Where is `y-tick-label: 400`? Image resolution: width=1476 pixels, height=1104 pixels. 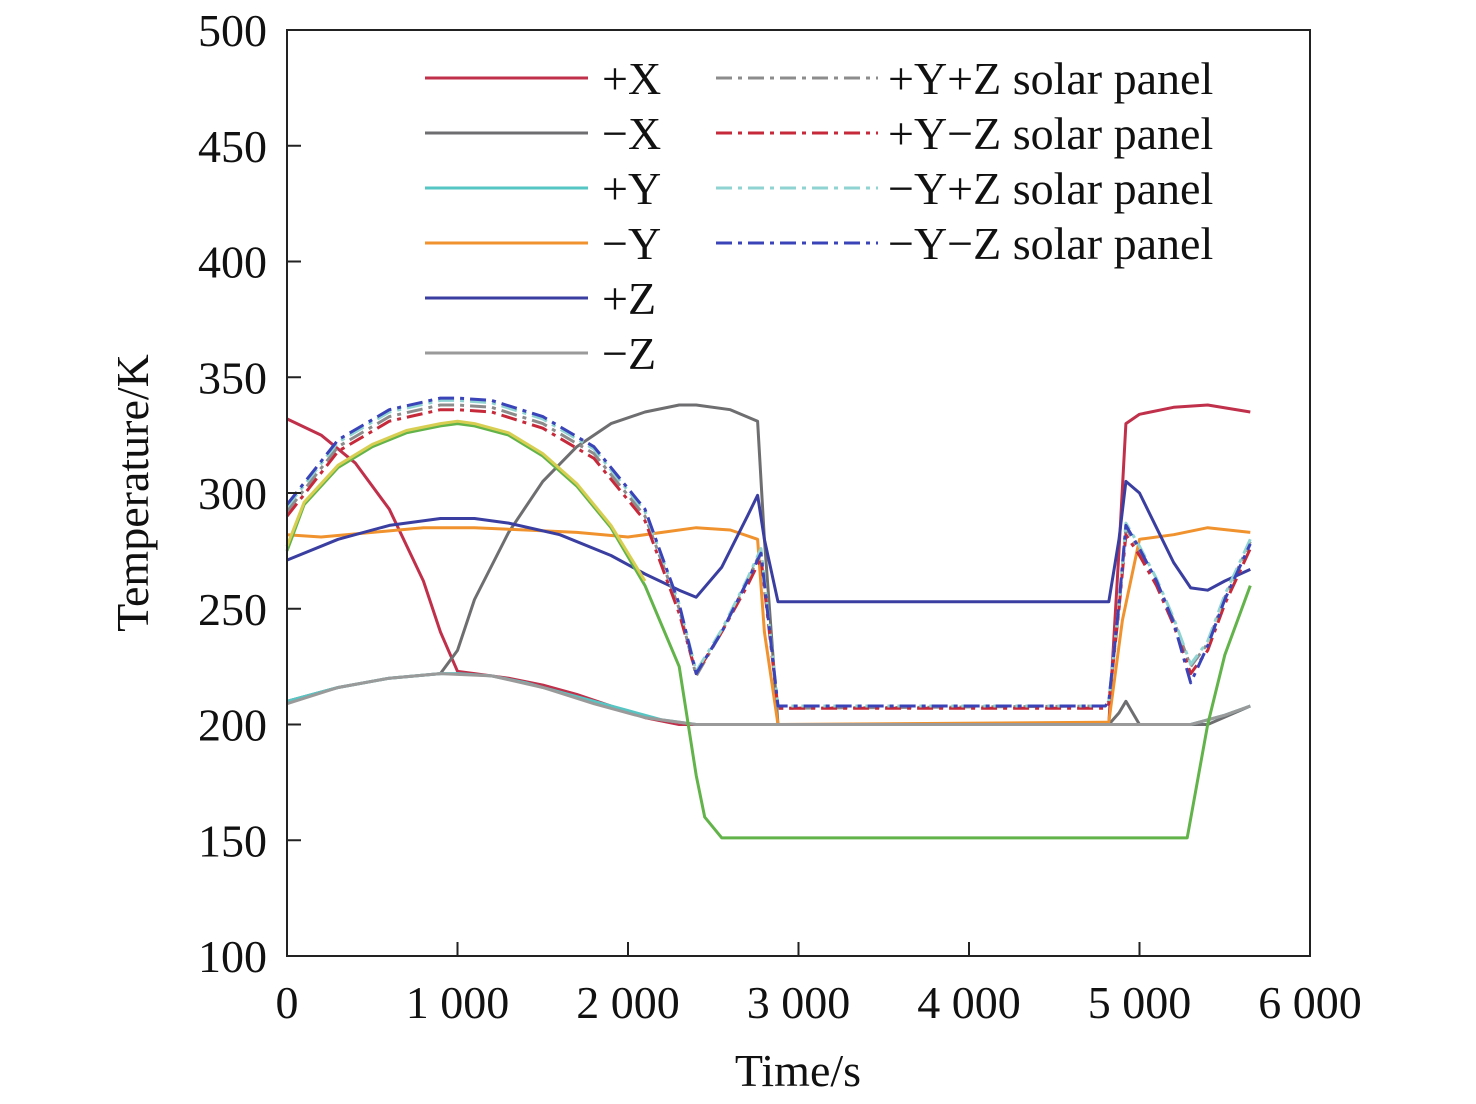 y-tick-label: 400 is located at coordinates (232, 262).